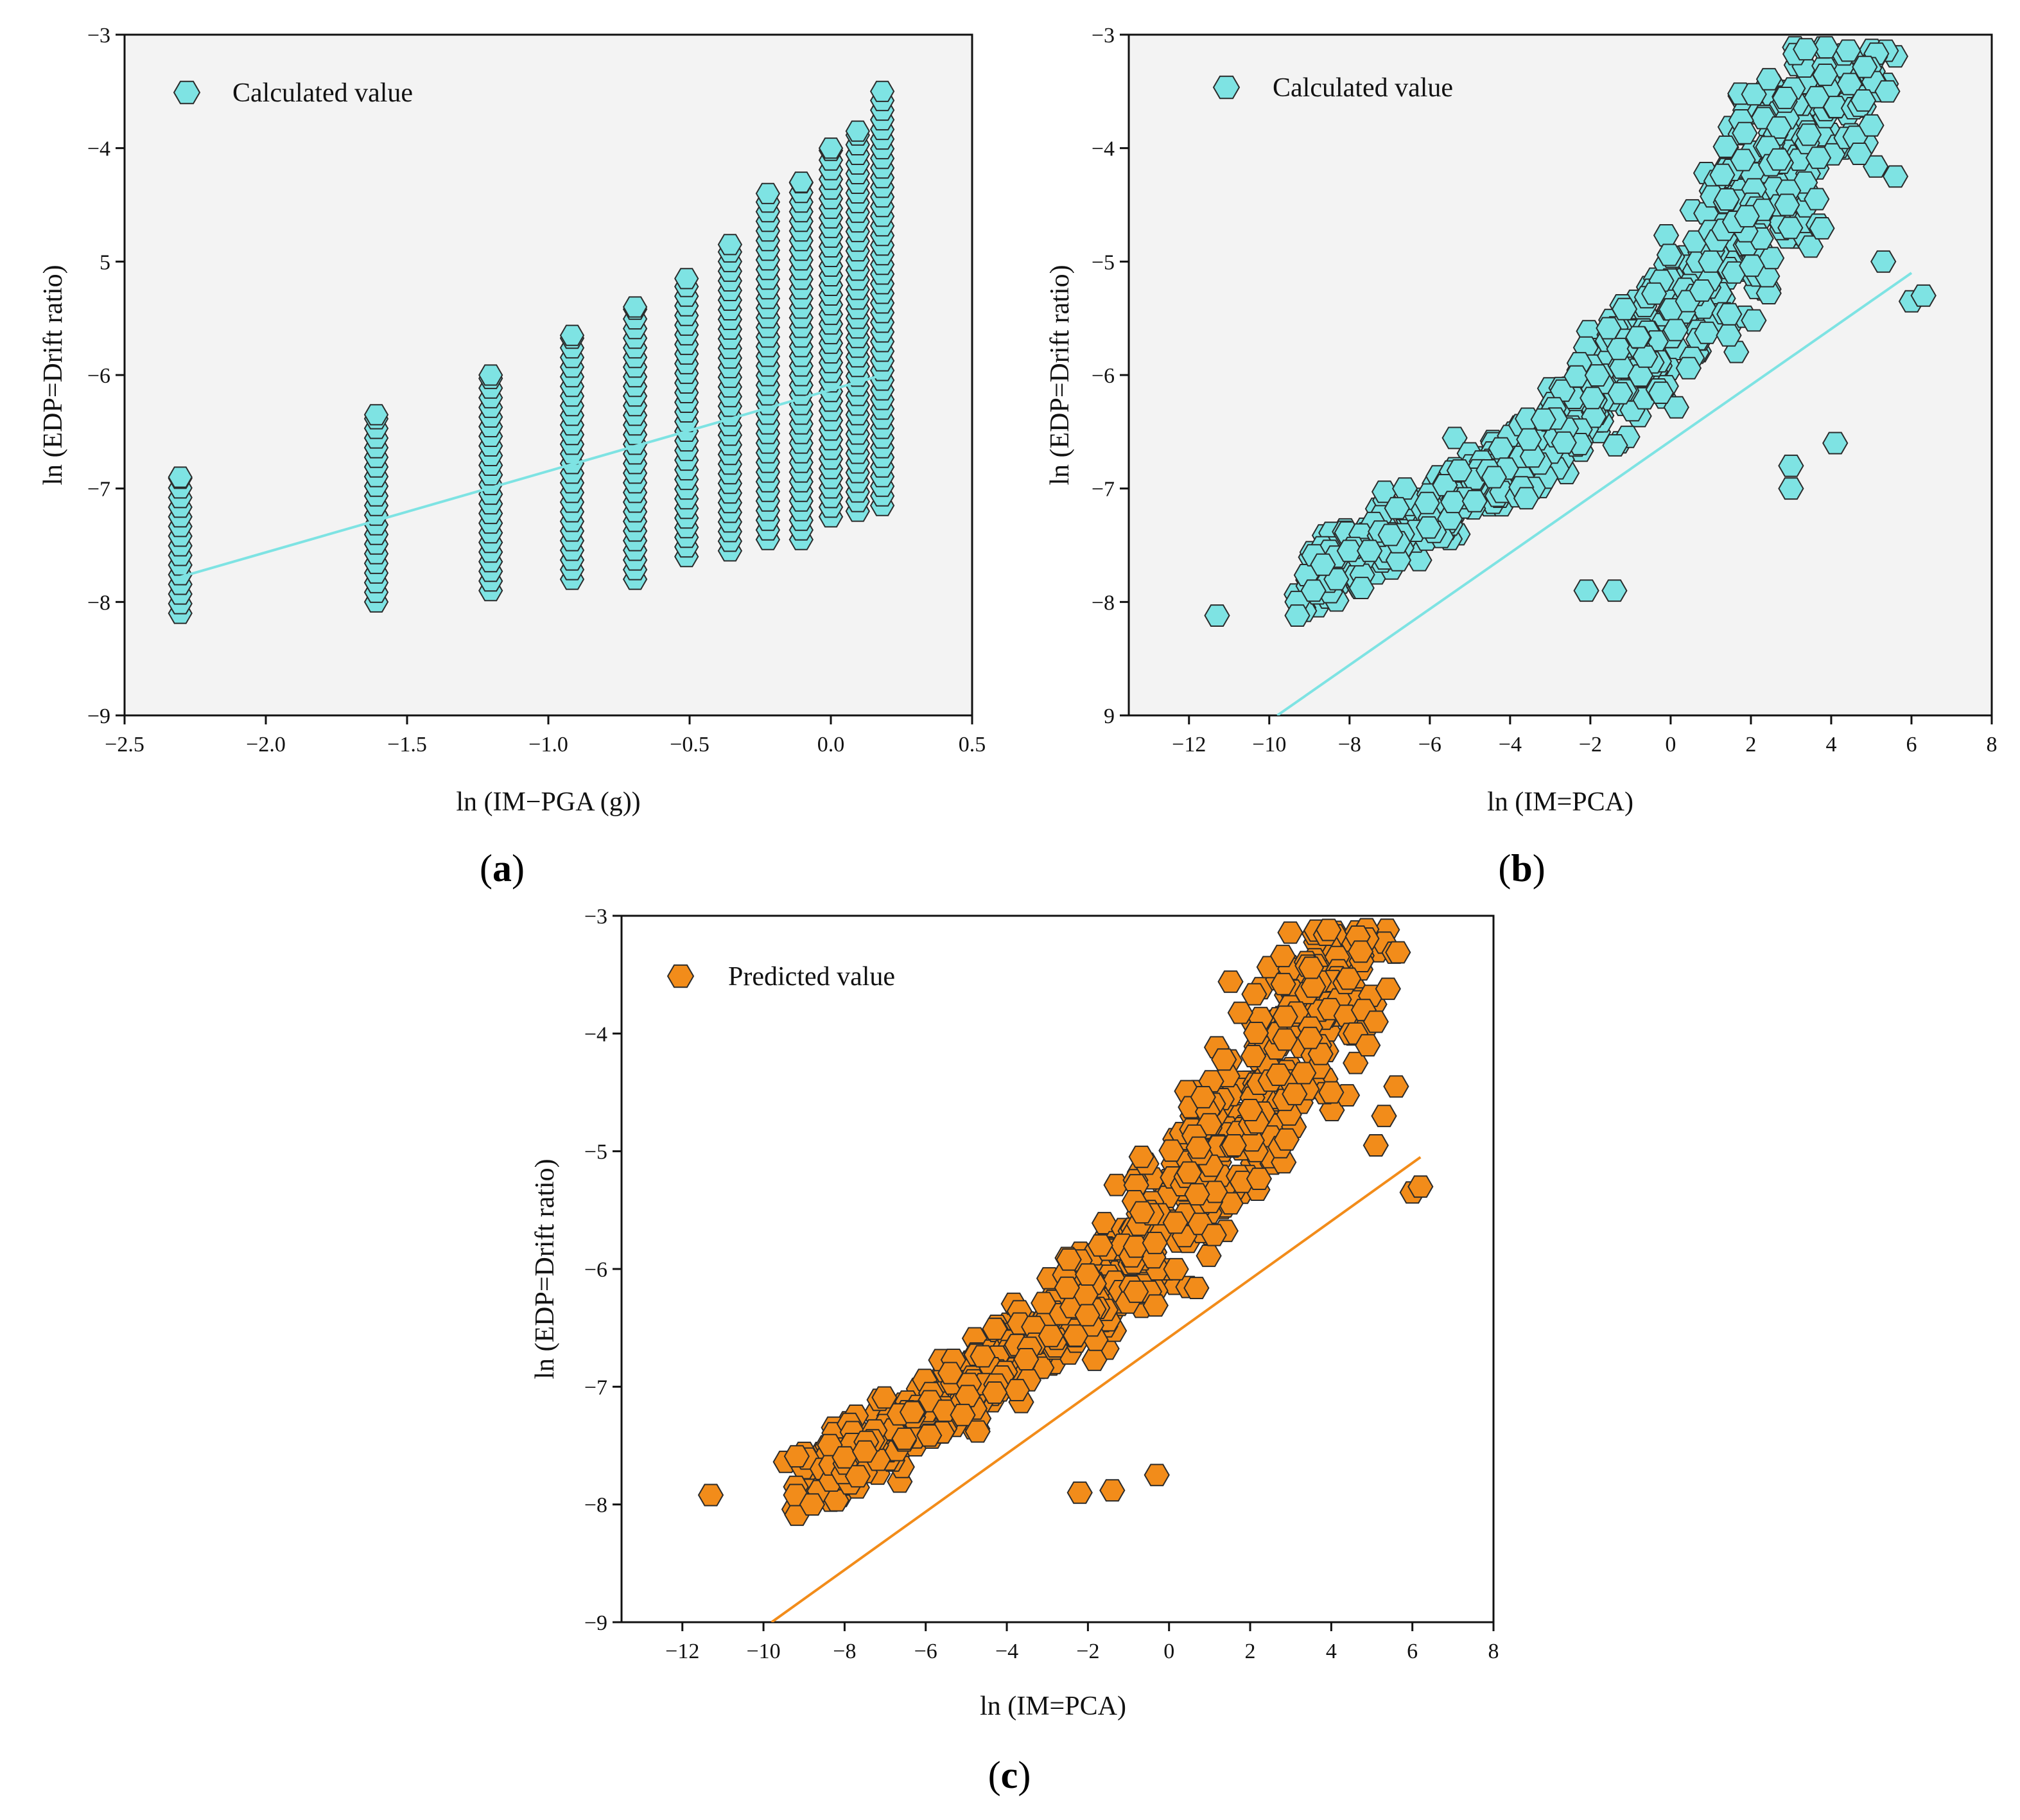  I want to click on panel-b-legend-marker, so click(1226, 87).